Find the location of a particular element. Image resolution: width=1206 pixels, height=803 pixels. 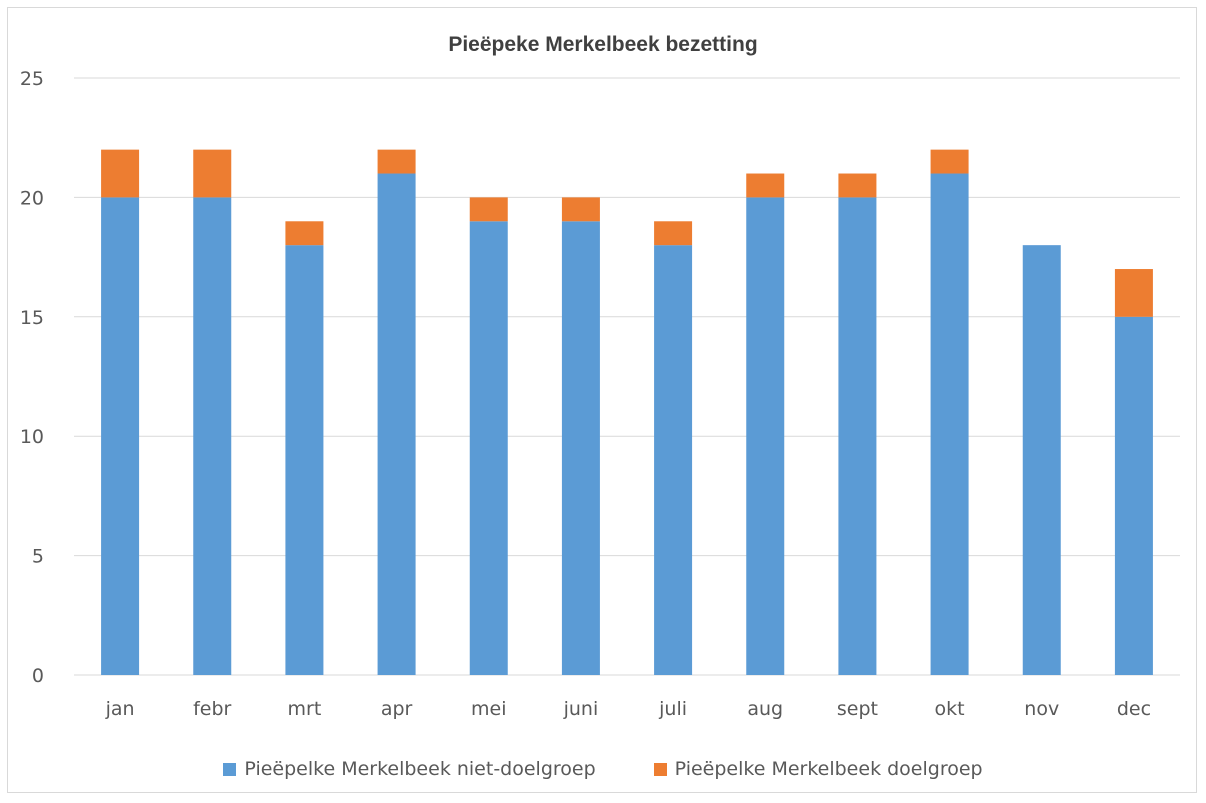

y-tick-label: 15 is located at coordinates (32, 318).